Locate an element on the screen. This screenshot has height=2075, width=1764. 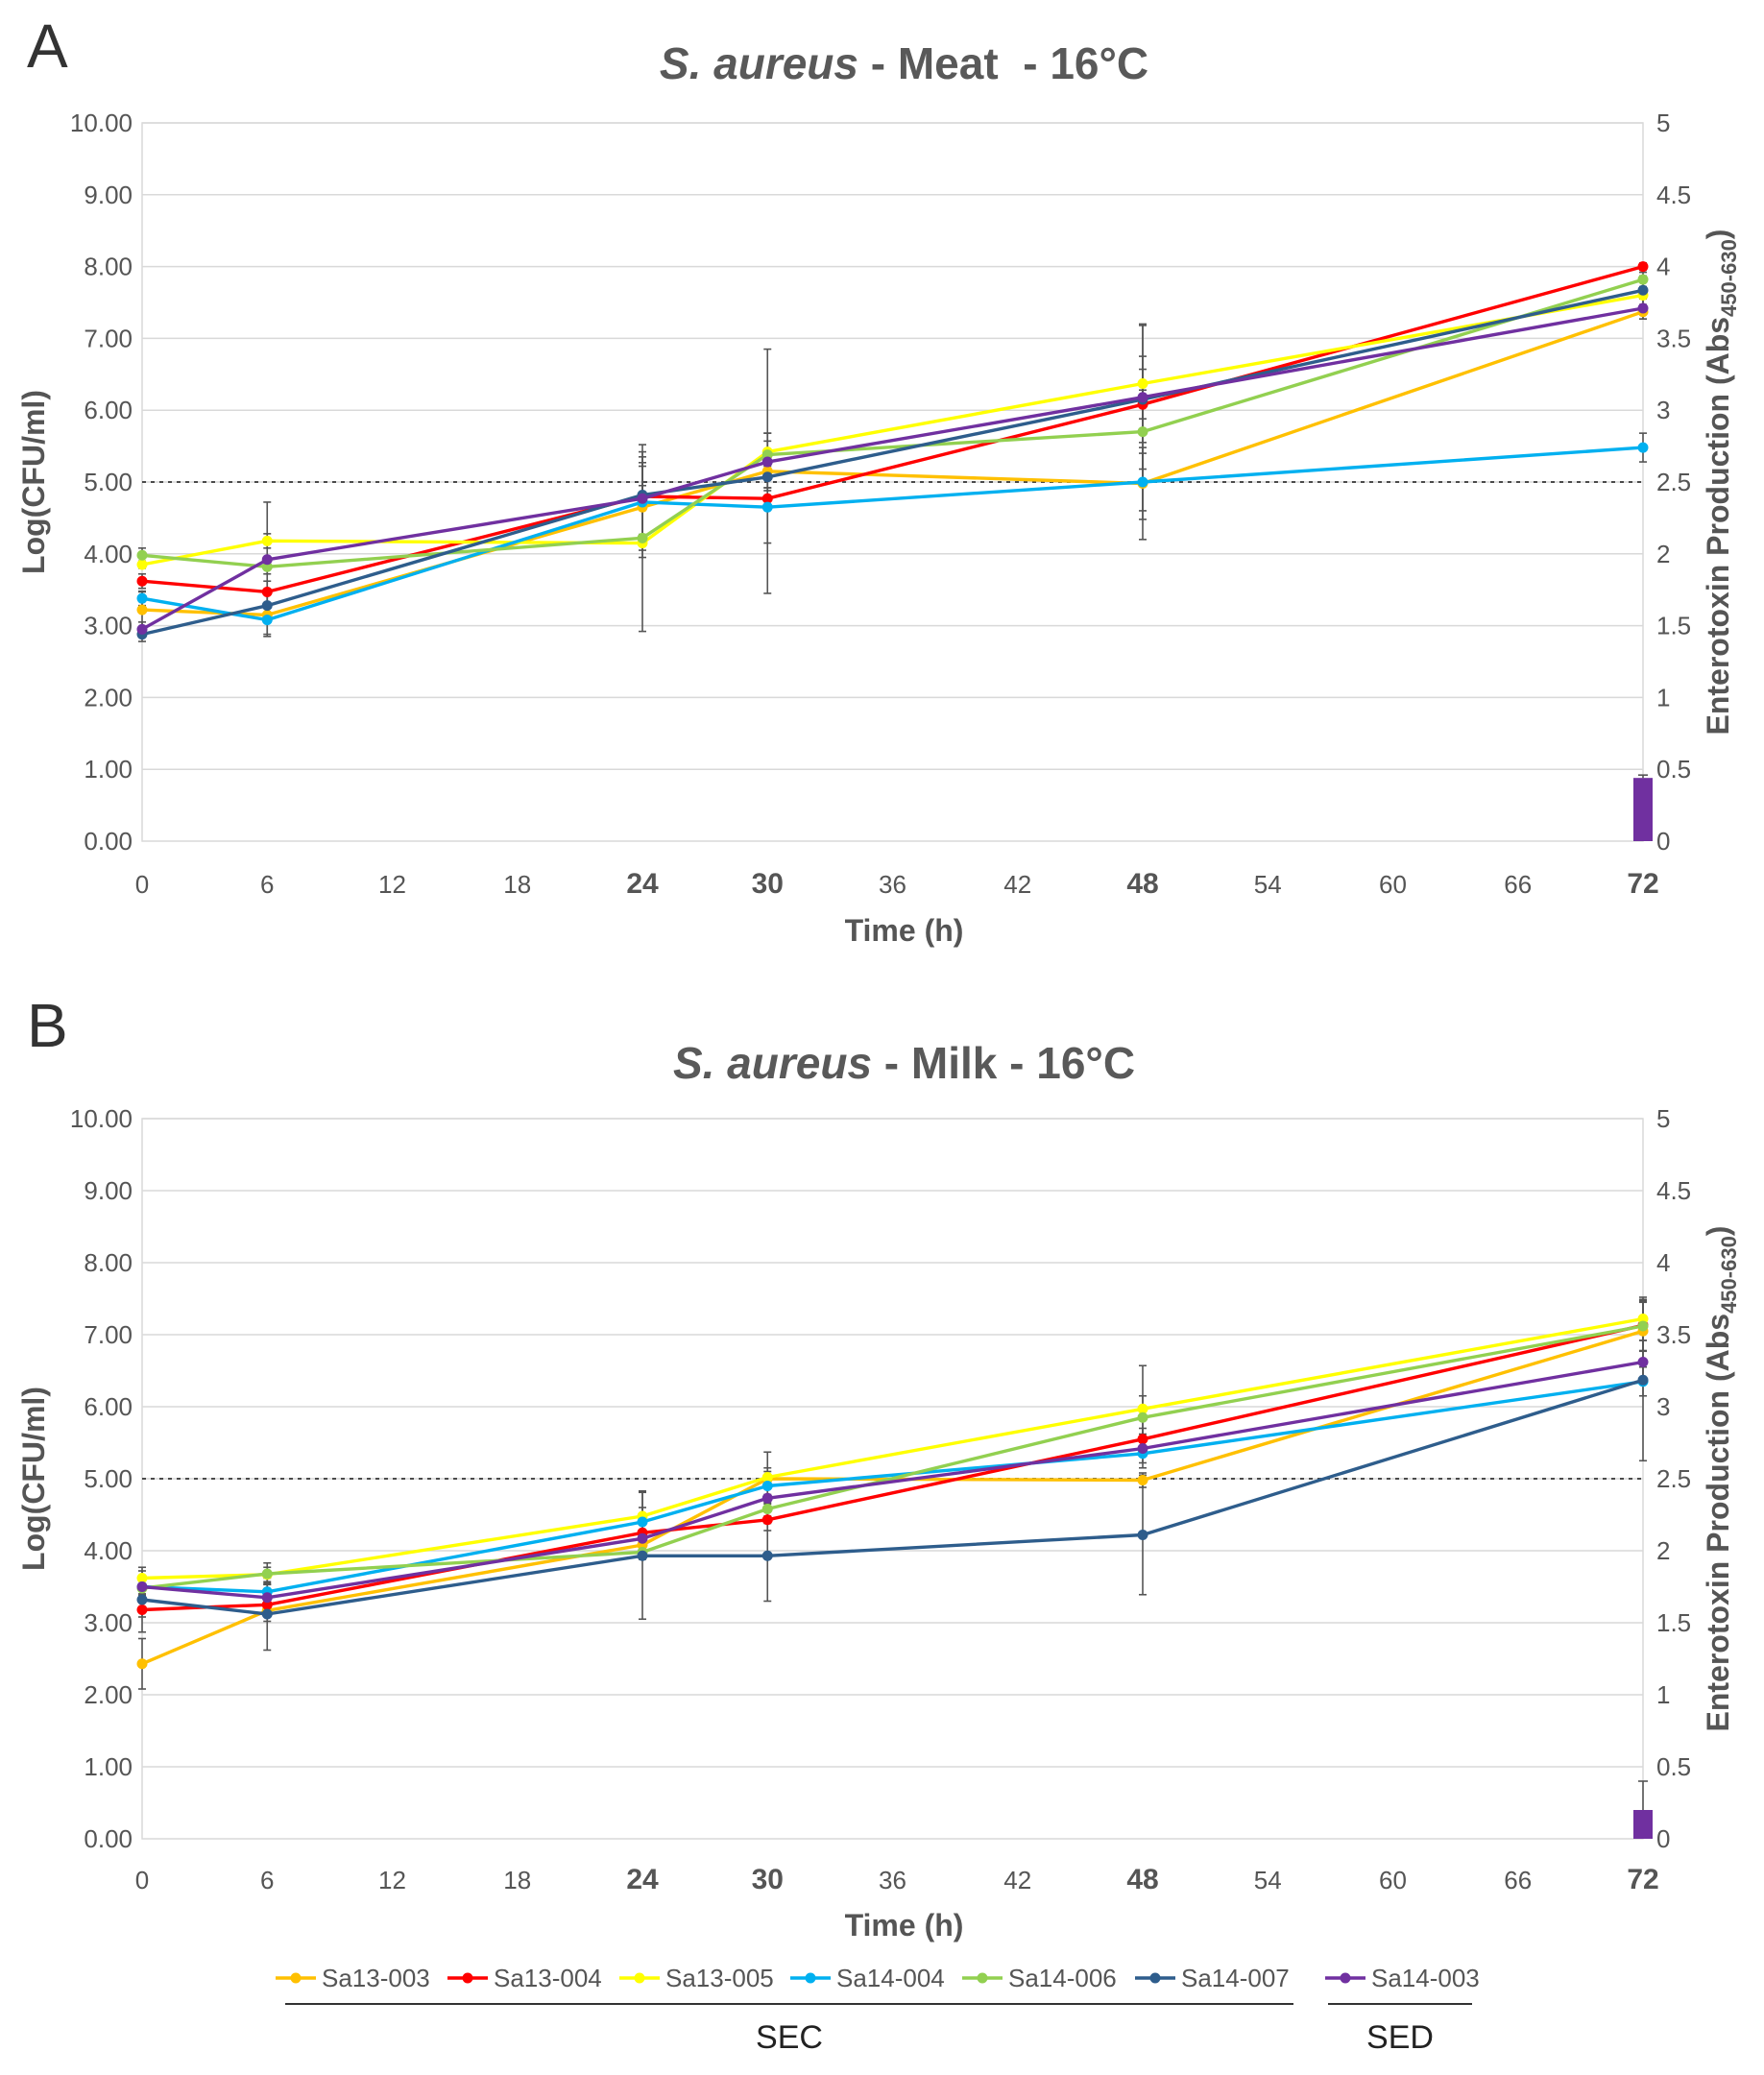
panel-b-x-tick-label: 72 is located at coordinates (1642, 1879).